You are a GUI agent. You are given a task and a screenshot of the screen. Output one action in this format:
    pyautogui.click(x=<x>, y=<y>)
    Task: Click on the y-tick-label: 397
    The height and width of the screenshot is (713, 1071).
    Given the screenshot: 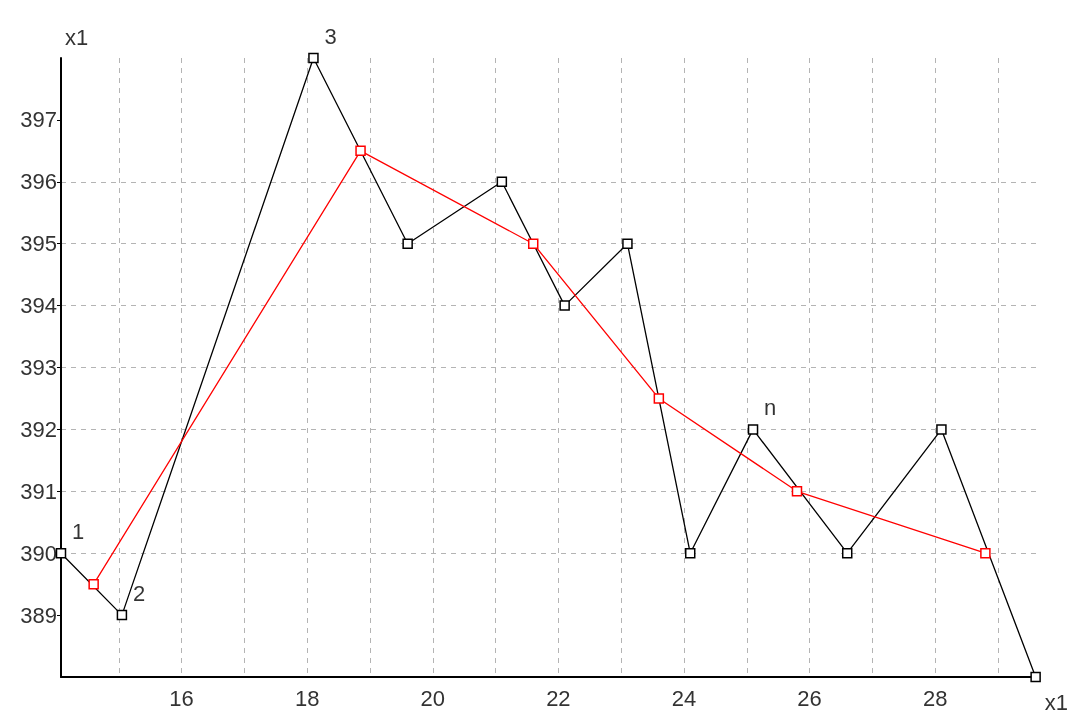 What is the action you would take?
    pyautogui.click(x=38, y=120)
    